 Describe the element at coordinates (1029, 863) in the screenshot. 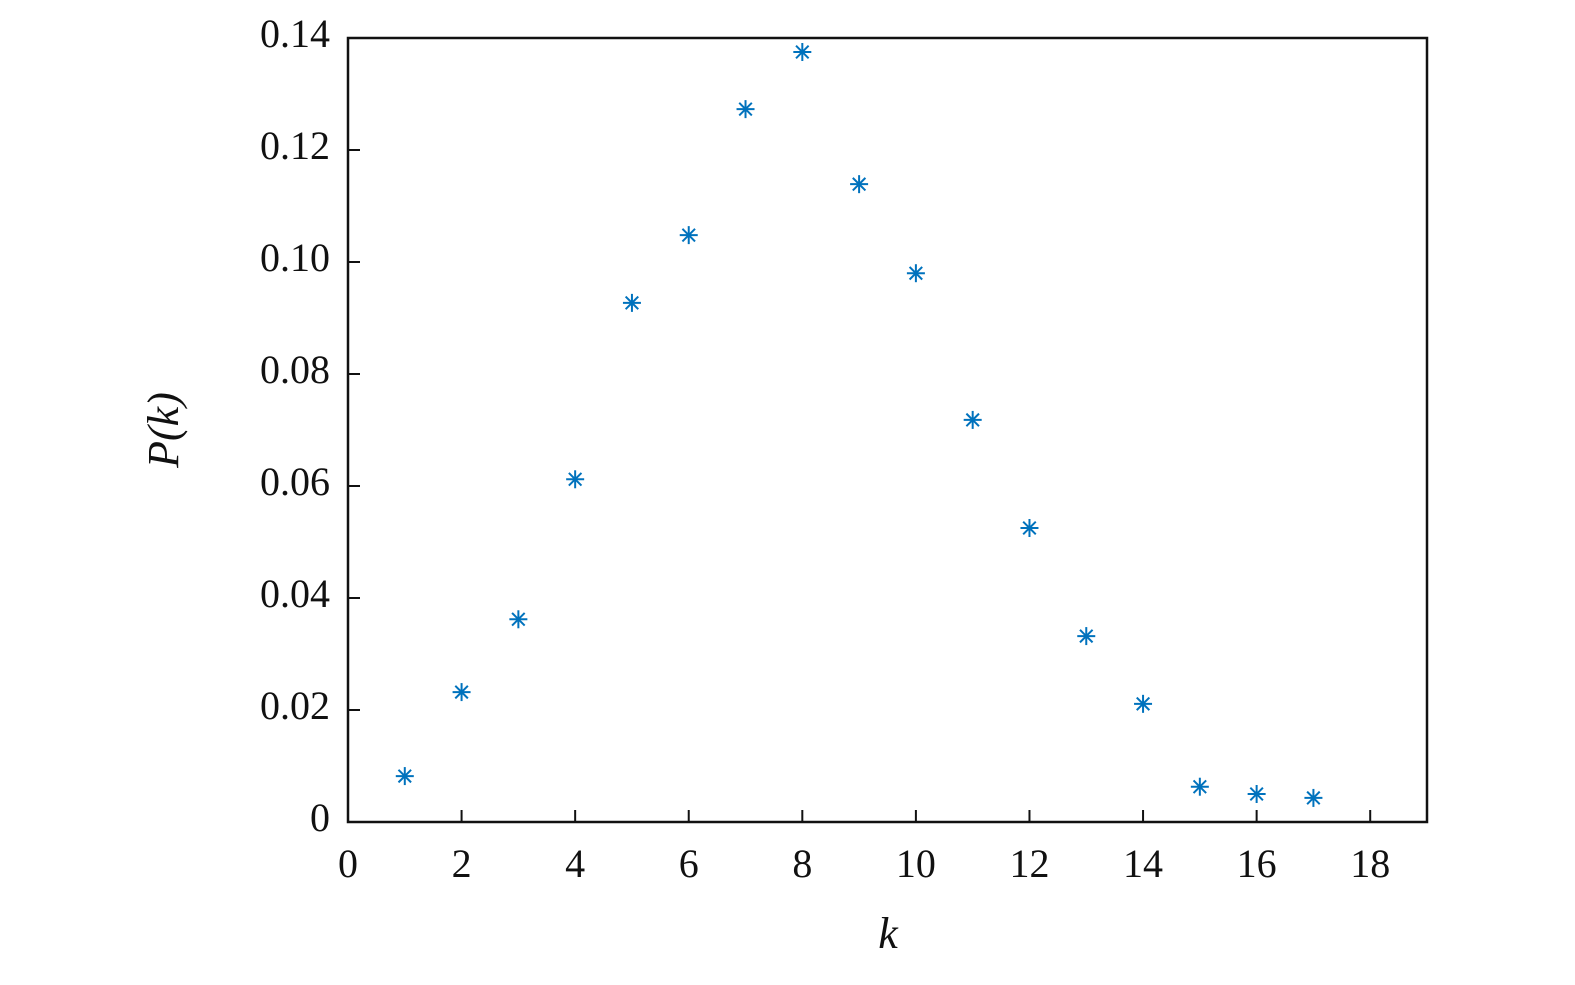

I see `x-tick-label: 12` at that location.